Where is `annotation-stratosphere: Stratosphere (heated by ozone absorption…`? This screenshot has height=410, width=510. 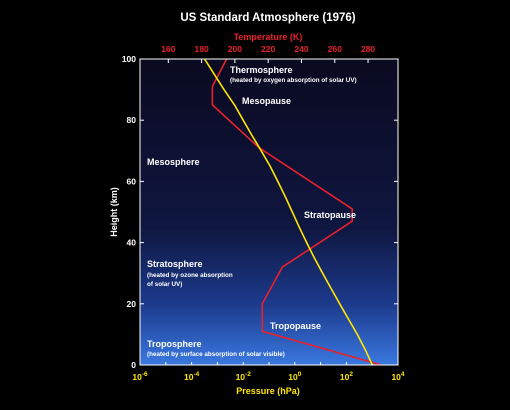
annotation-stratosphere: Stratosphere (heated by ozone absorption… is located at coordinates (192, 271).